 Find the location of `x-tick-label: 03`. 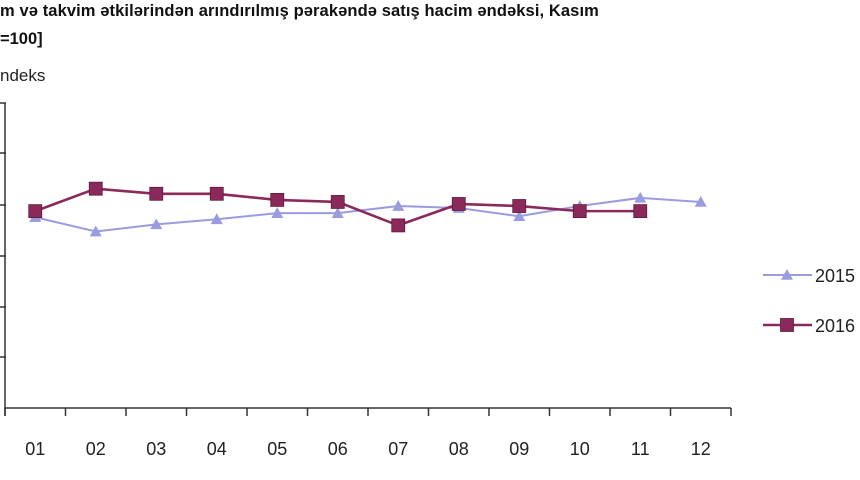

x-tick-label: 03 is located at coordinates (156, 449).